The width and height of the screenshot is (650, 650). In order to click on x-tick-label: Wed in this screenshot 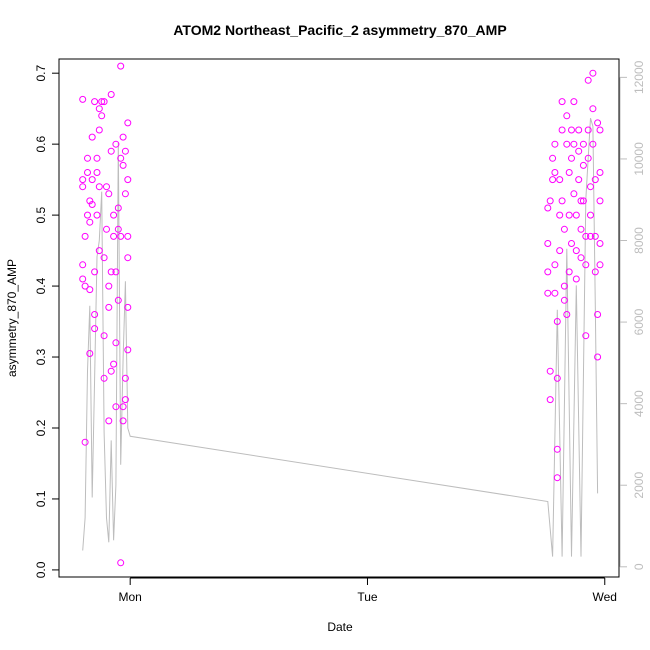, I will do `click(605, 597)`.